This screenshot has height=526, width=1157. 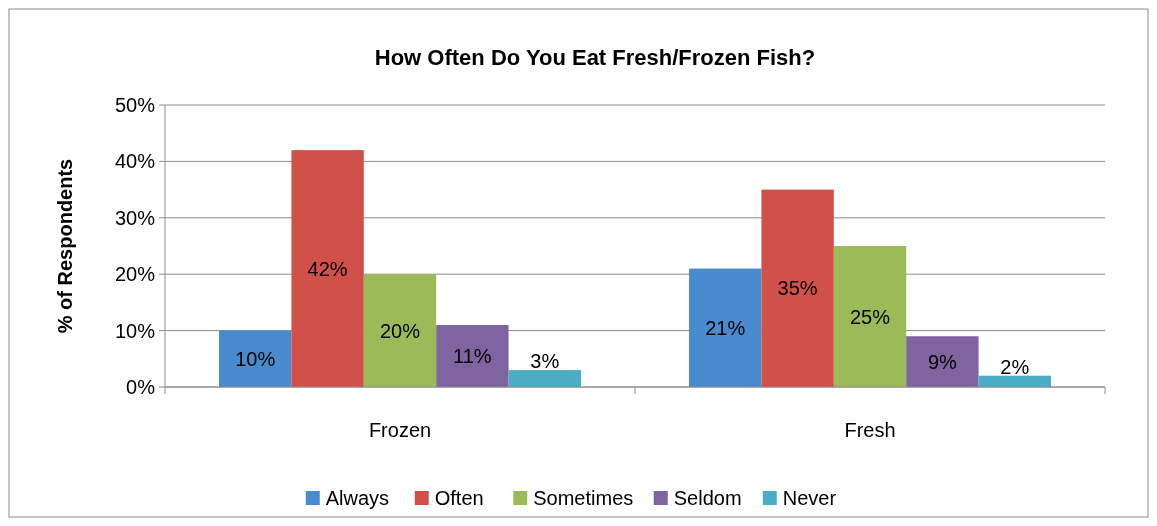 I want to click on data-label: 9%, so click(x=942, y=361).